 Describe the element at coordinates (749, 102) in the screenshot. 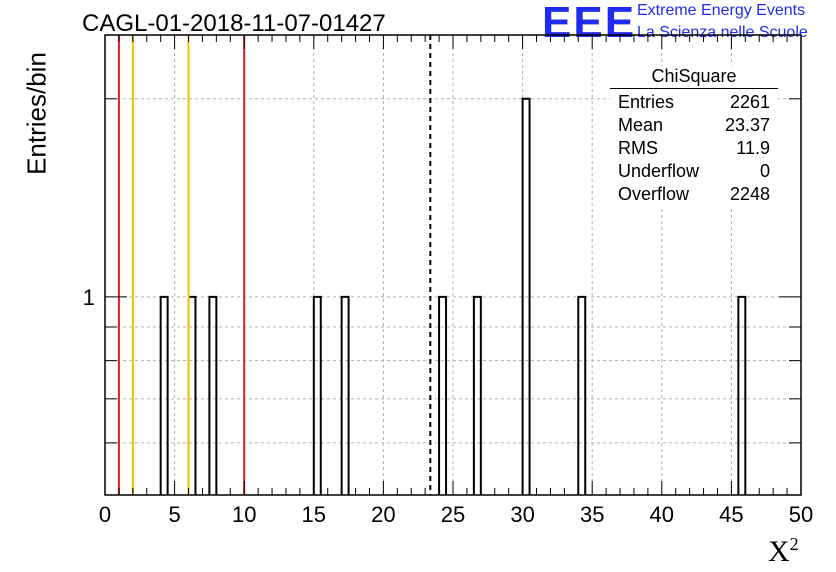

I see `stat-value: 2261` at that location.